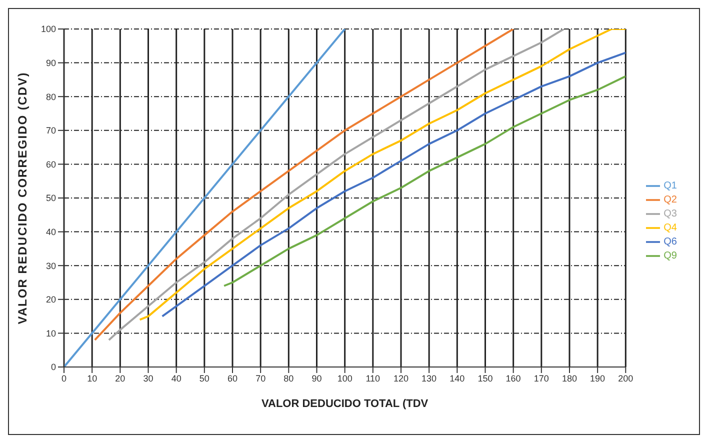 This screenshot has height=442, width=707. What do you see at coordinates (148, 378) in the screenshot?
I see `x-tick-label: 30` at bounding box center [148, 378].